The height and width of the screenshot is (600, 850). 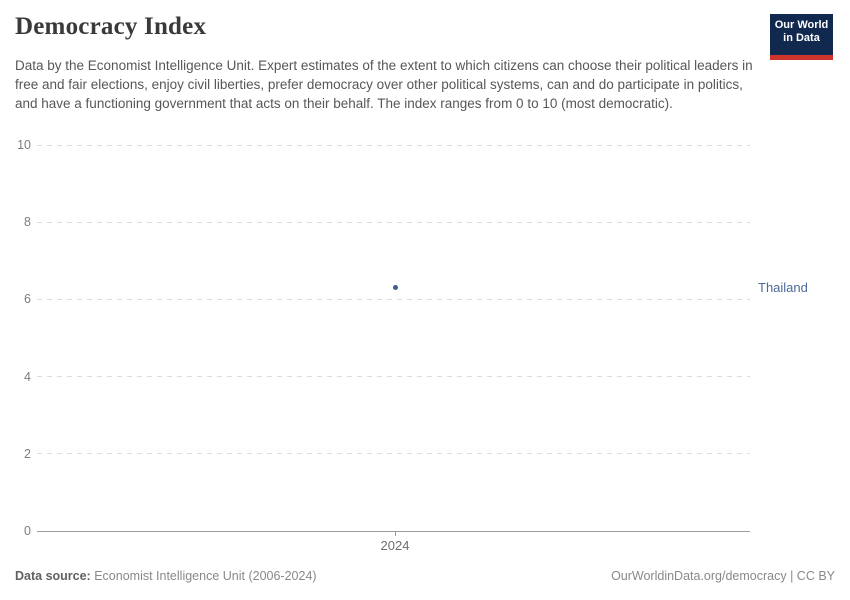 What do you see at coordinates (783, 287) in the screenshot?
I see `entity-label-thailand: Thailand` at bounding box center [783, 287].